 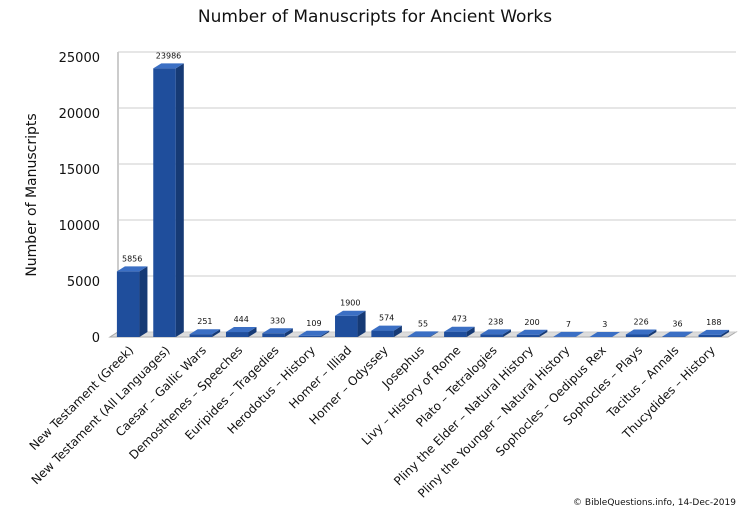 I want to click on x-tick-label: New Testament (All Languages), so click(x=101, y=415).